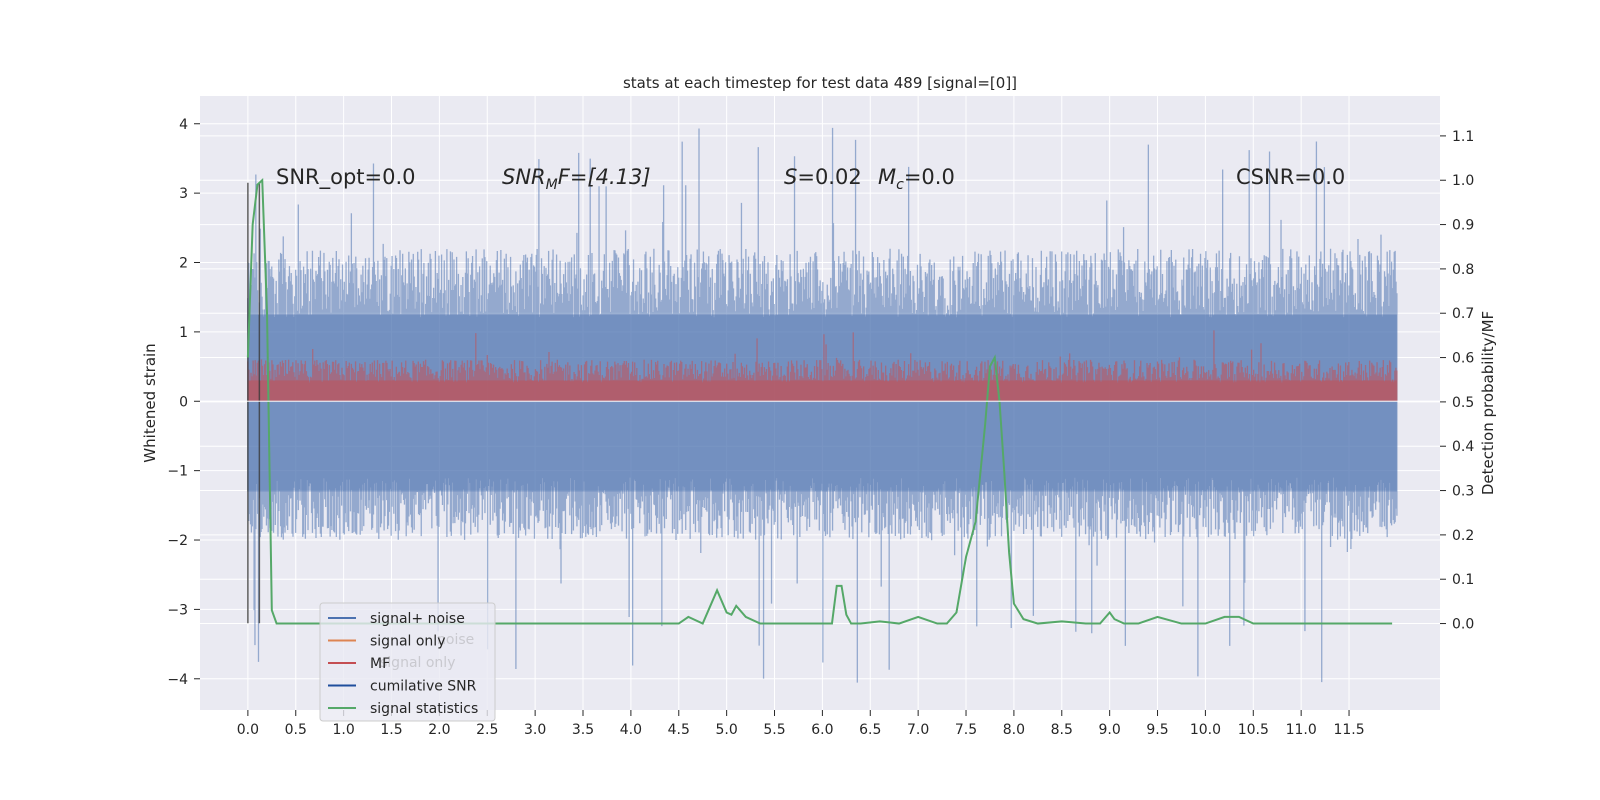 The image size is (1600, 800). I want to click on x-tick-label: 8.0, so click(1014, 730).